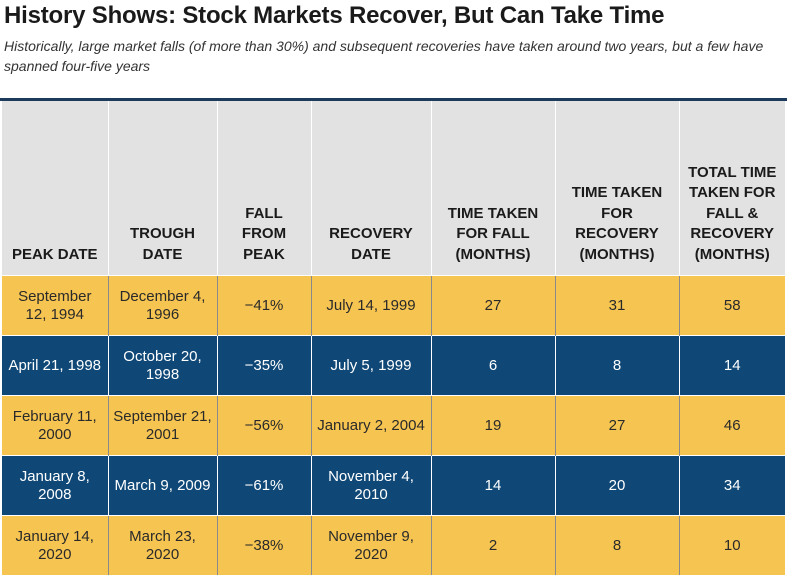 The height and width of the screenshot is (575, 787). I want to click on time-for-fall-cell: 27, so click(493, 306).